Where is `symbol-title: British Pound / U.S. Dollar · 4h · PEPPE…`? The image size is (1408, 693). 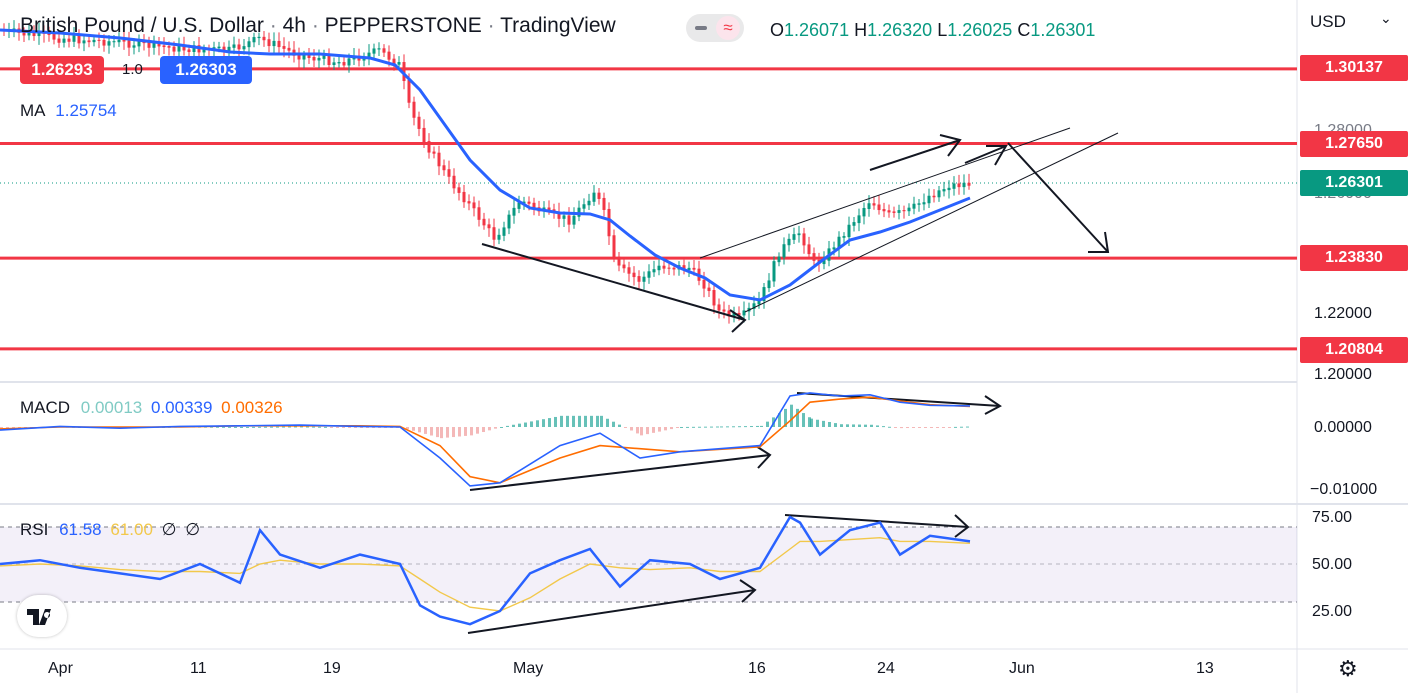 symbol-title: British Pound / U.S. Dollar · 4h · PEPPE… is located at coordinates (318, 25).